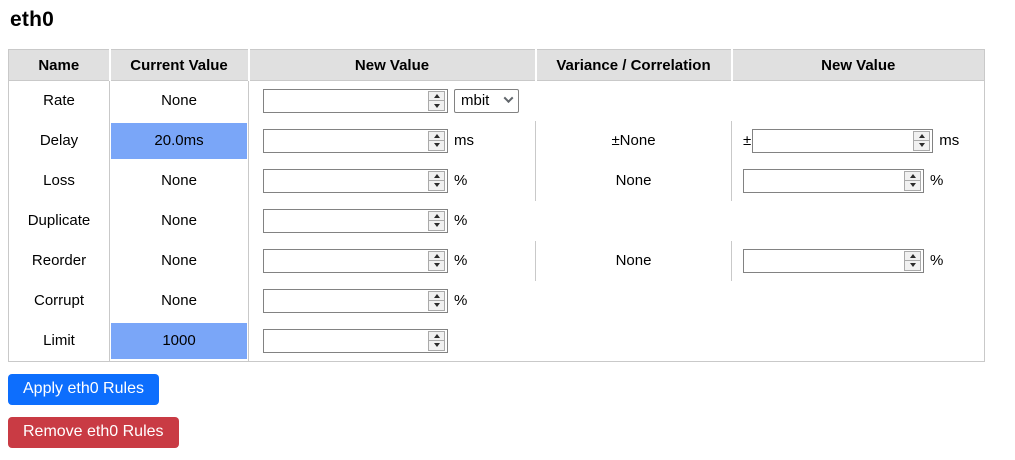  I want to click on delay-unit-label: ms, so click(464, 140).